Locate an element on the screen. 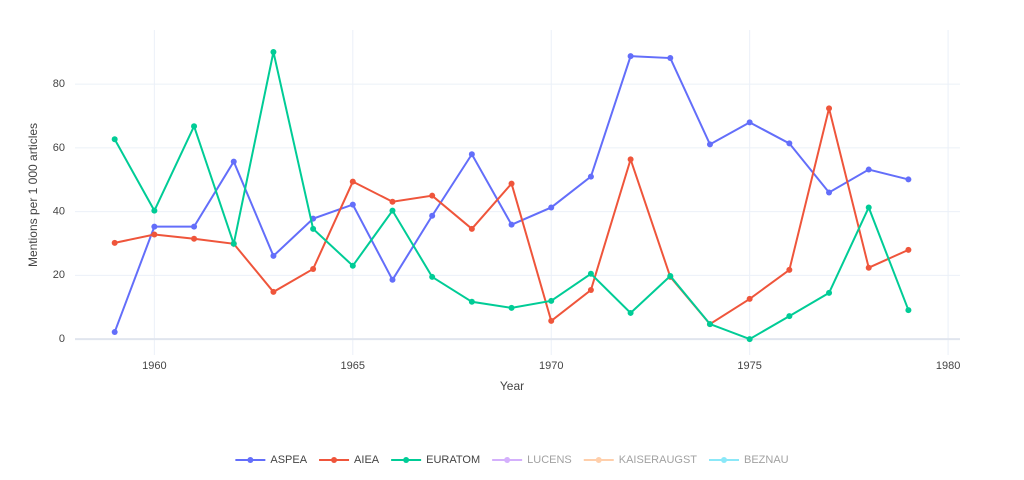  y-tick-label: 40 is located at coordinates (59, 212).